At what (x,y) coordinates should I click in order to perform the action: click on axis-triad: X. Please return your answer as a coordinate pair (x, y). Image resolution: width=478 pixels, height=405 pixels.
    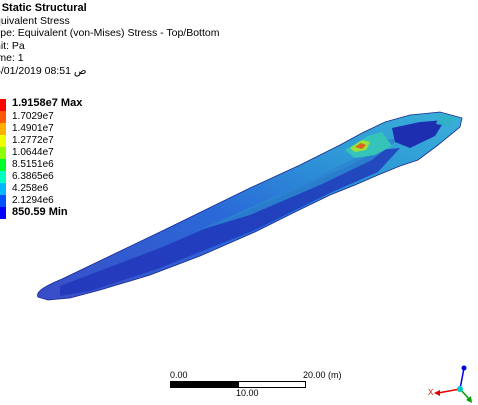
    Looking at the image, I should click on (450, 383).